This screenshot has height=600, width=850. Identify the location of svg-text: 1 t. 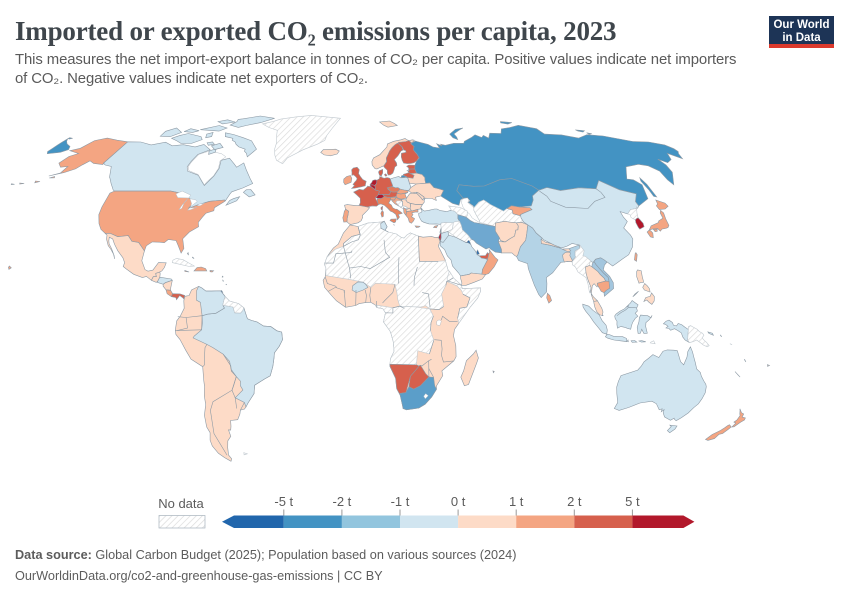
(516, 501).